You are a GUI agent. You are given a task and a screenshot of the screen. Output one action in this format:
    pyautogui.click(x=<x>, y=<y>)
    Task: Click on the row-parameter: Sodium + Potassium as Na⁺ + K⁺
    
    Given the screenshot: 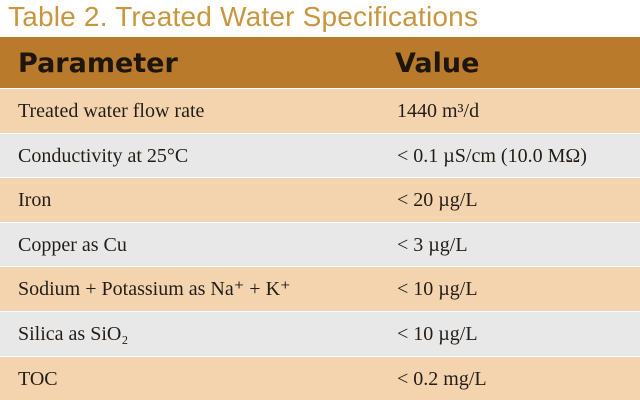 What is the action you would take?
    pyautogui.click(x=154, y=289)
    